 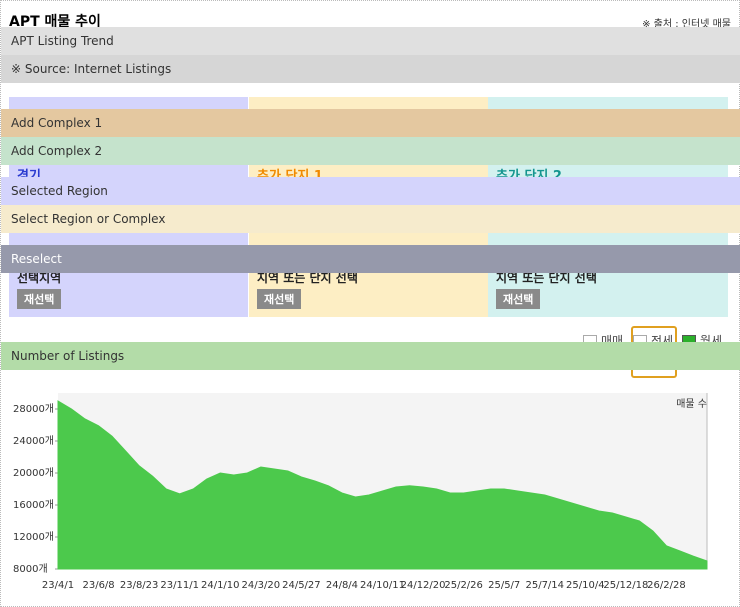 What do you see at coordinates (30, 569) in the screenshot?
I see `y-tick-label: 8000개` at bounding box center [30, 569].